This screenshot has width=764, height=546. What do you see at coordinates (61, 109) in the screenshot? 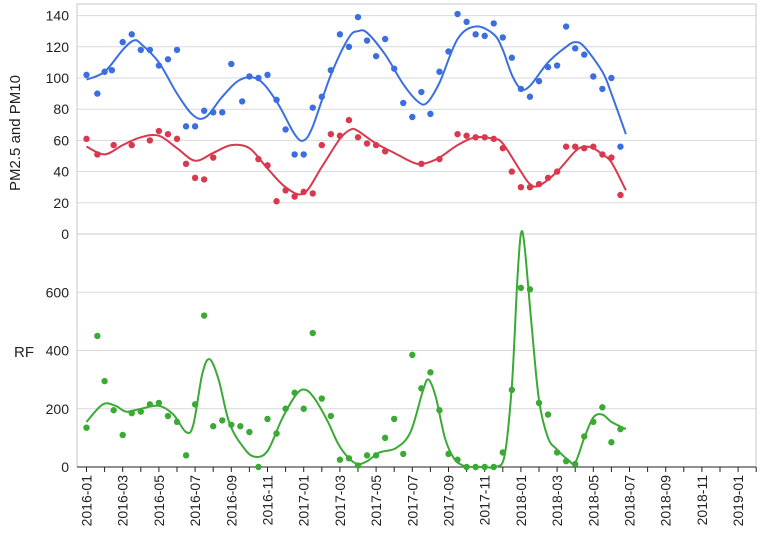
I see `y-tick-label: 80` at bounding box center [61, 109].